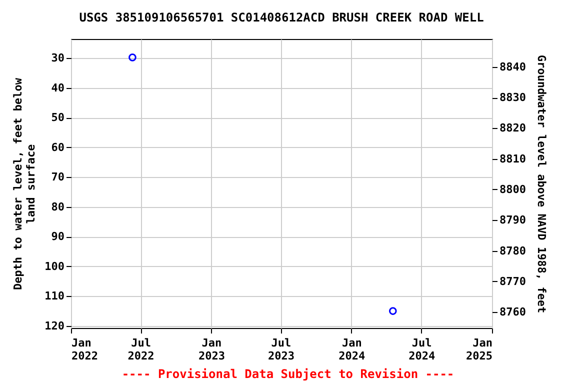 This screenshot has width=576, height=384. Describe the element at coordinates (54, 266) in the screenshot. I see `y-tick-label: 100` at that location.